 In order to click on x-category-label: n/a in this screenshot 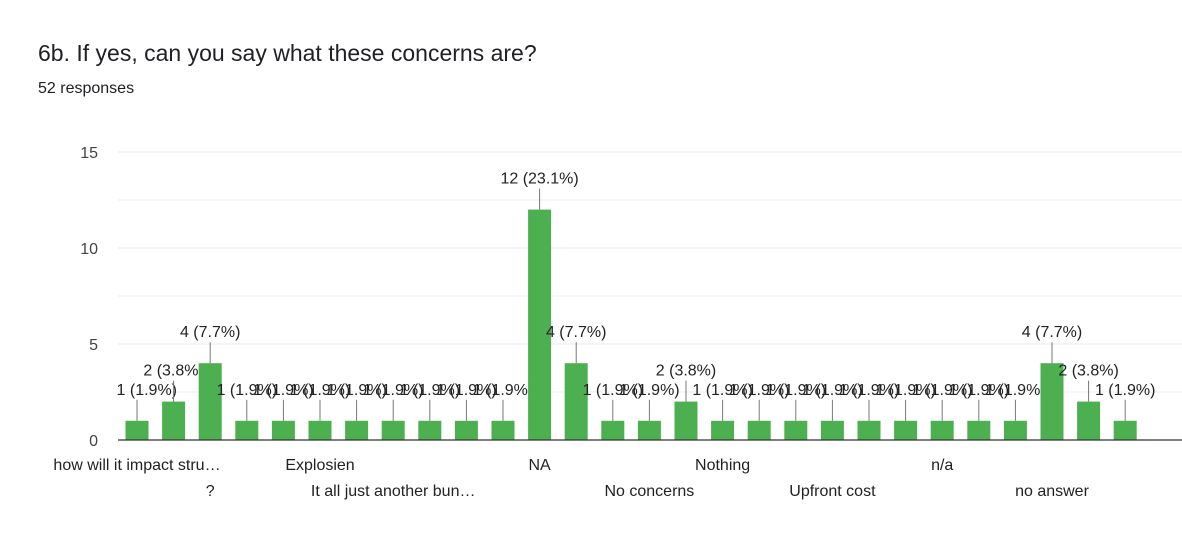, I will do `click(942, 465)`.